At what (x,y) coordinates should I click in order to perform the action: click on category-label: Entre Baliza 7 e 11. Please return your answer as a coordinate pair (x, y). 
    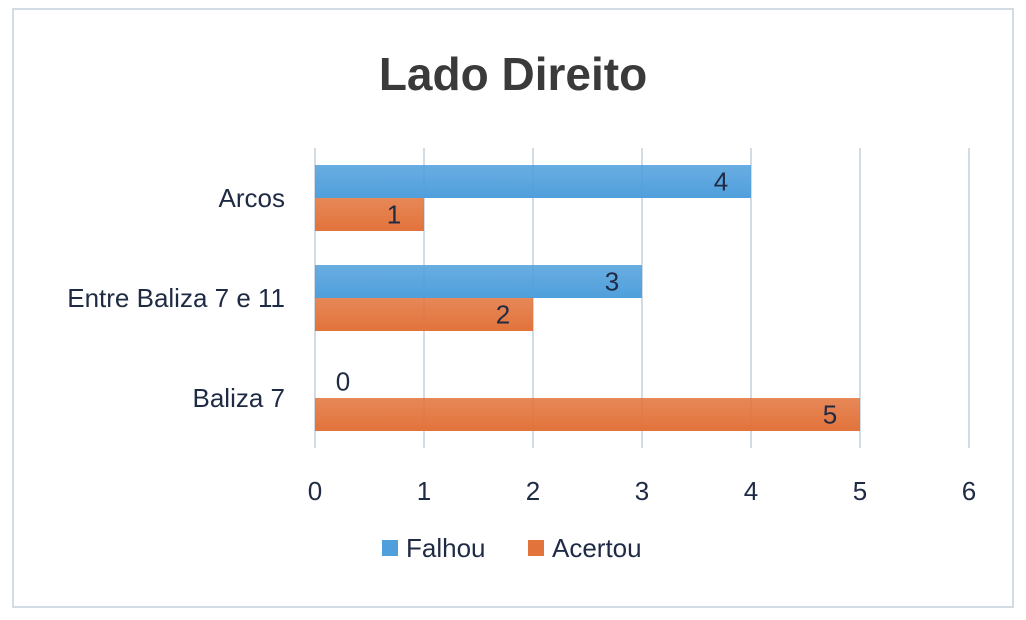
    Looking at the image, I should click on (176, 298).